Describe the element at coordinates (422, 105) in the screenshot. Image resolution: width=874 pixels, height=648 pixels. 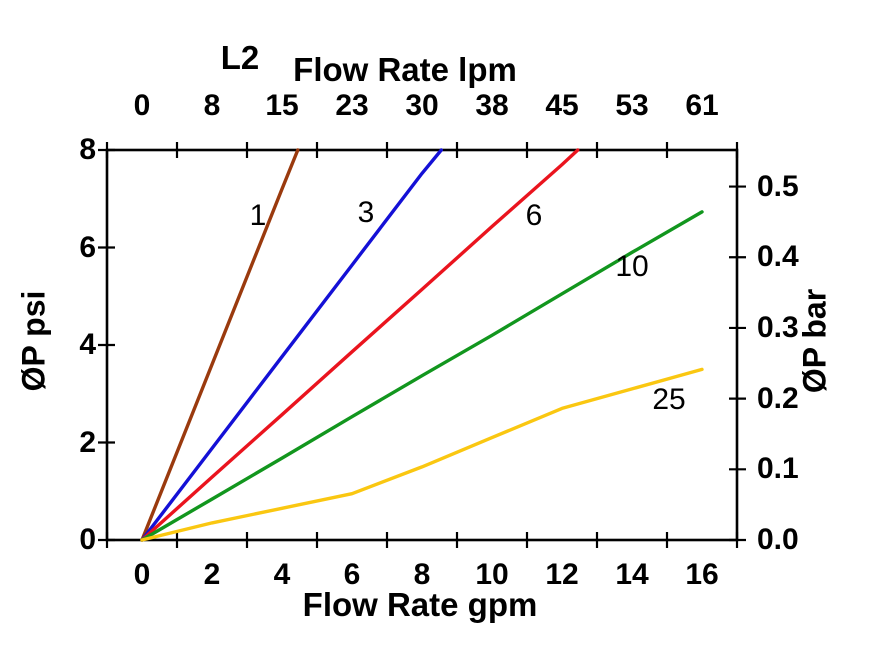
I see `top-tick-label: 30` at that location.